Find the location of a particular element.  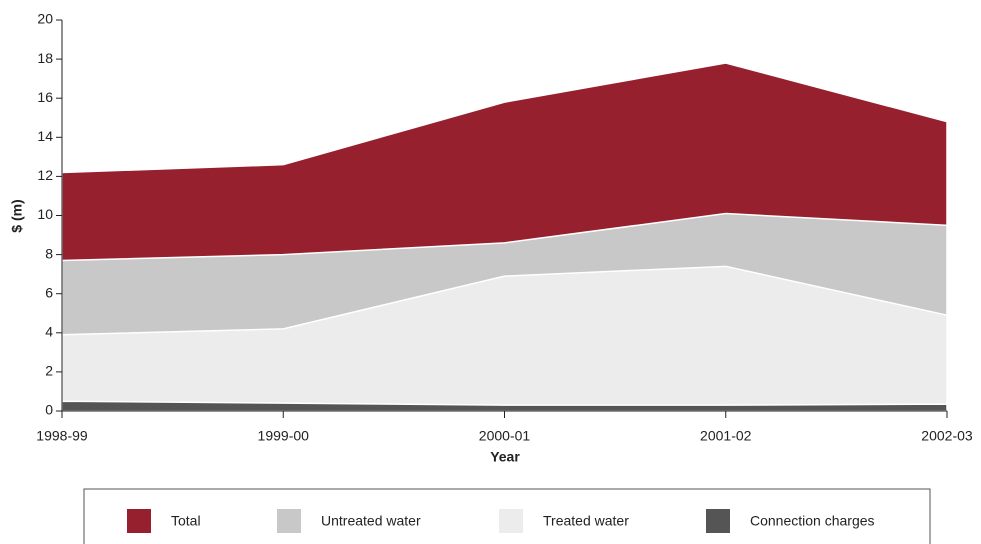

legend-label: Untreated water is located at coordinates (371, 521).